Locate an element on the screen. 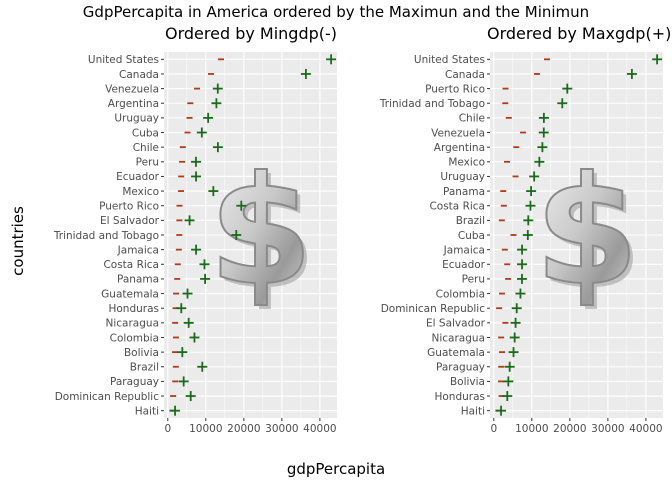 This screenshot has height=480, width=672. panel-title-right: Ordered by Maxgdp(+) is located at coordinates (579, 33).